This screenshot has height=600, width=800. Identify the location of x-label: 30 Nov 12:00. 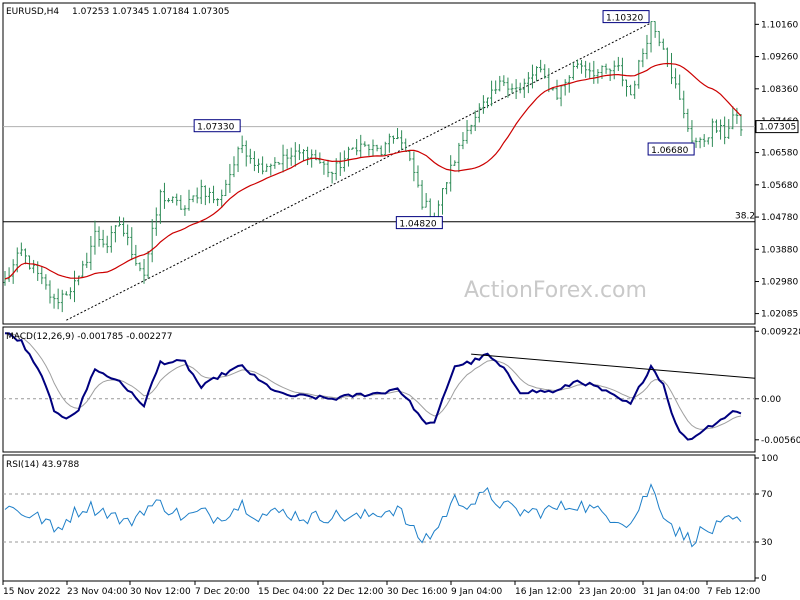
(160, 592).